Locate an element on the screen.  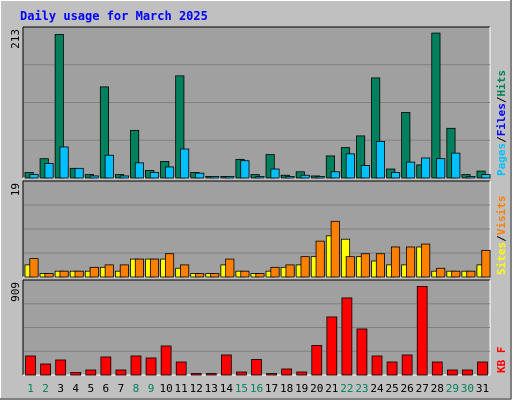
day-label-26: 26 is located at coordinates (407, 388).